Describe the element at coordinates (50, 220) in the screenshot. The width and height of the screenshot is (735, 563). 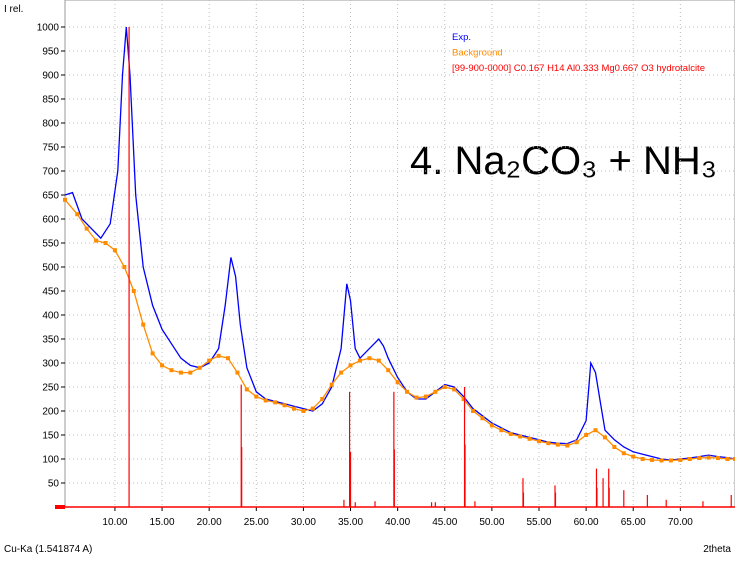
I see `y-tick-label: 600` at that location.